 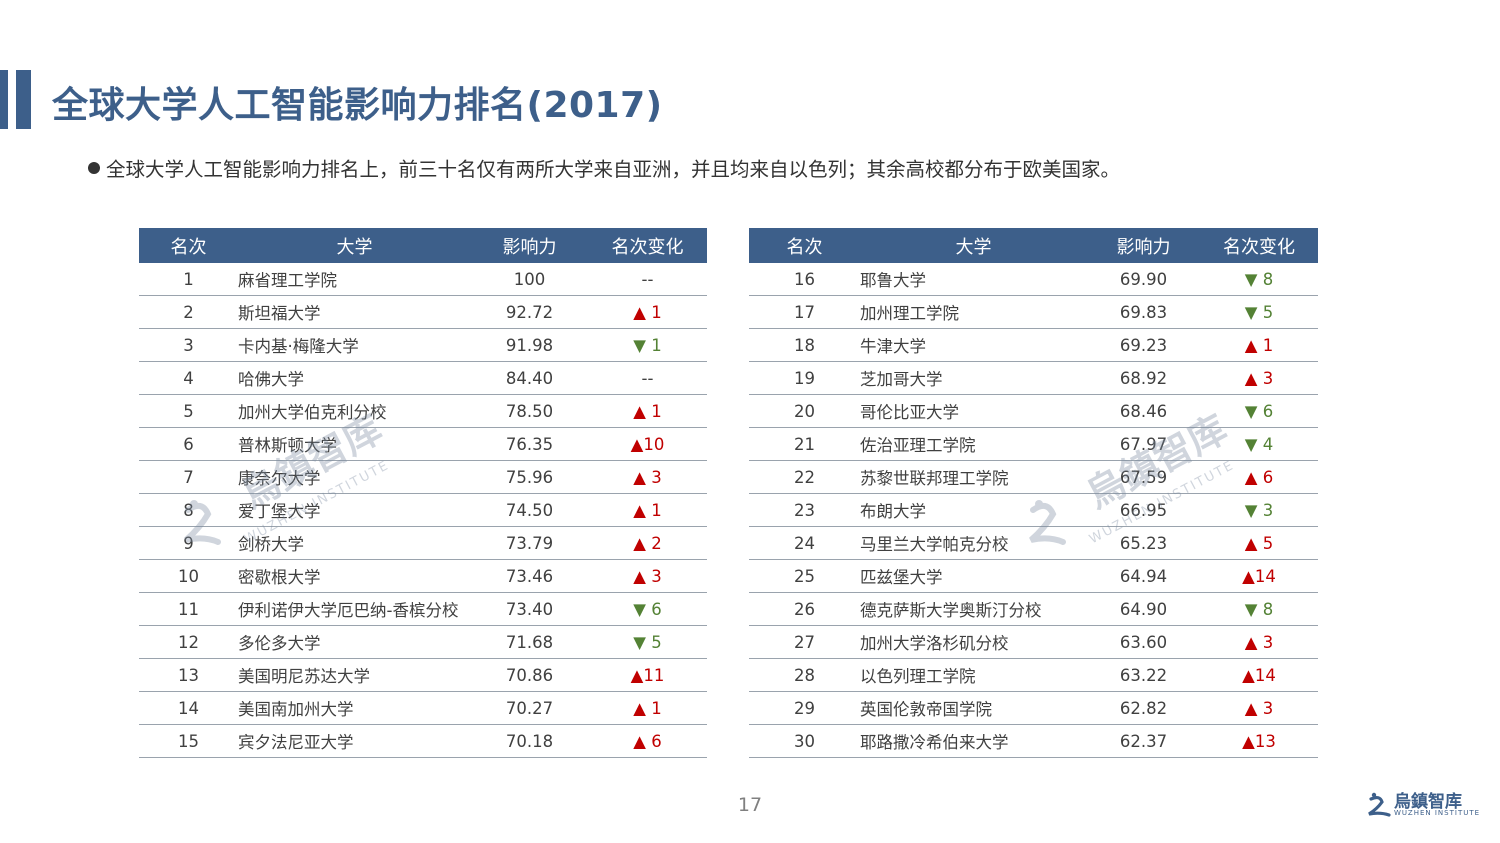 I want to click on cell-rank: 23, so click(x=804, y=510).